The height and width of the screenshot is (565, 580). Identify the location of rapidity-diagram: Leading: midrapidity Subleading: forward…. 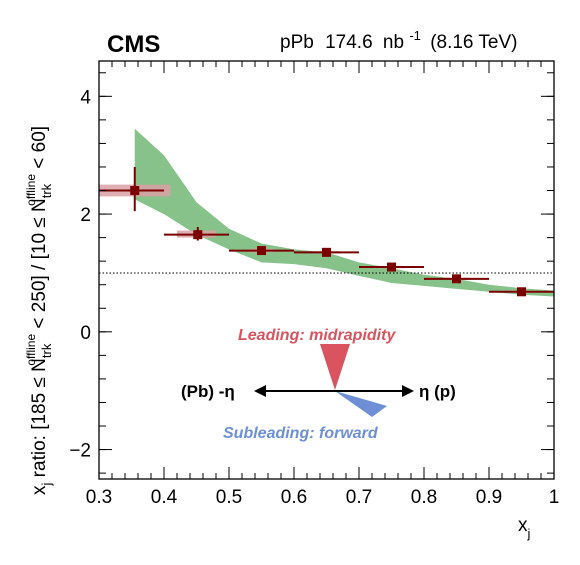
(318, 384).